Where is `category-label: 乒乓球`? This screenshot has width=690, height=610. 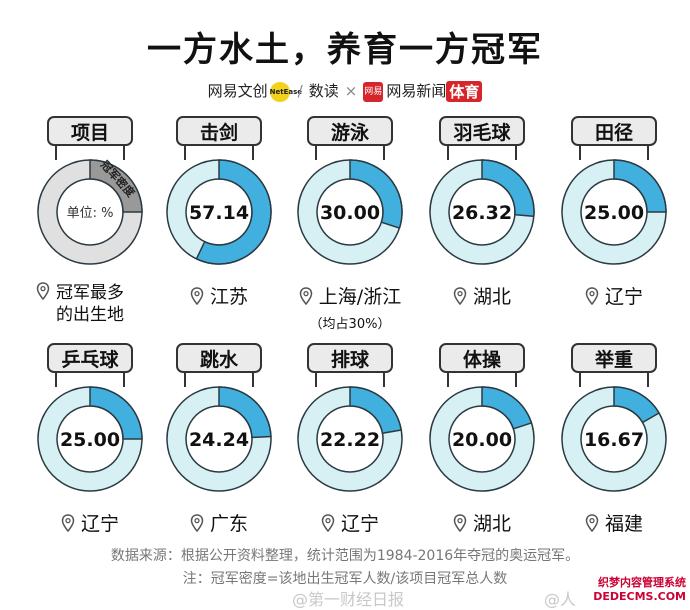 category-label: 乒乓球 is located at coordinates (90, 358).